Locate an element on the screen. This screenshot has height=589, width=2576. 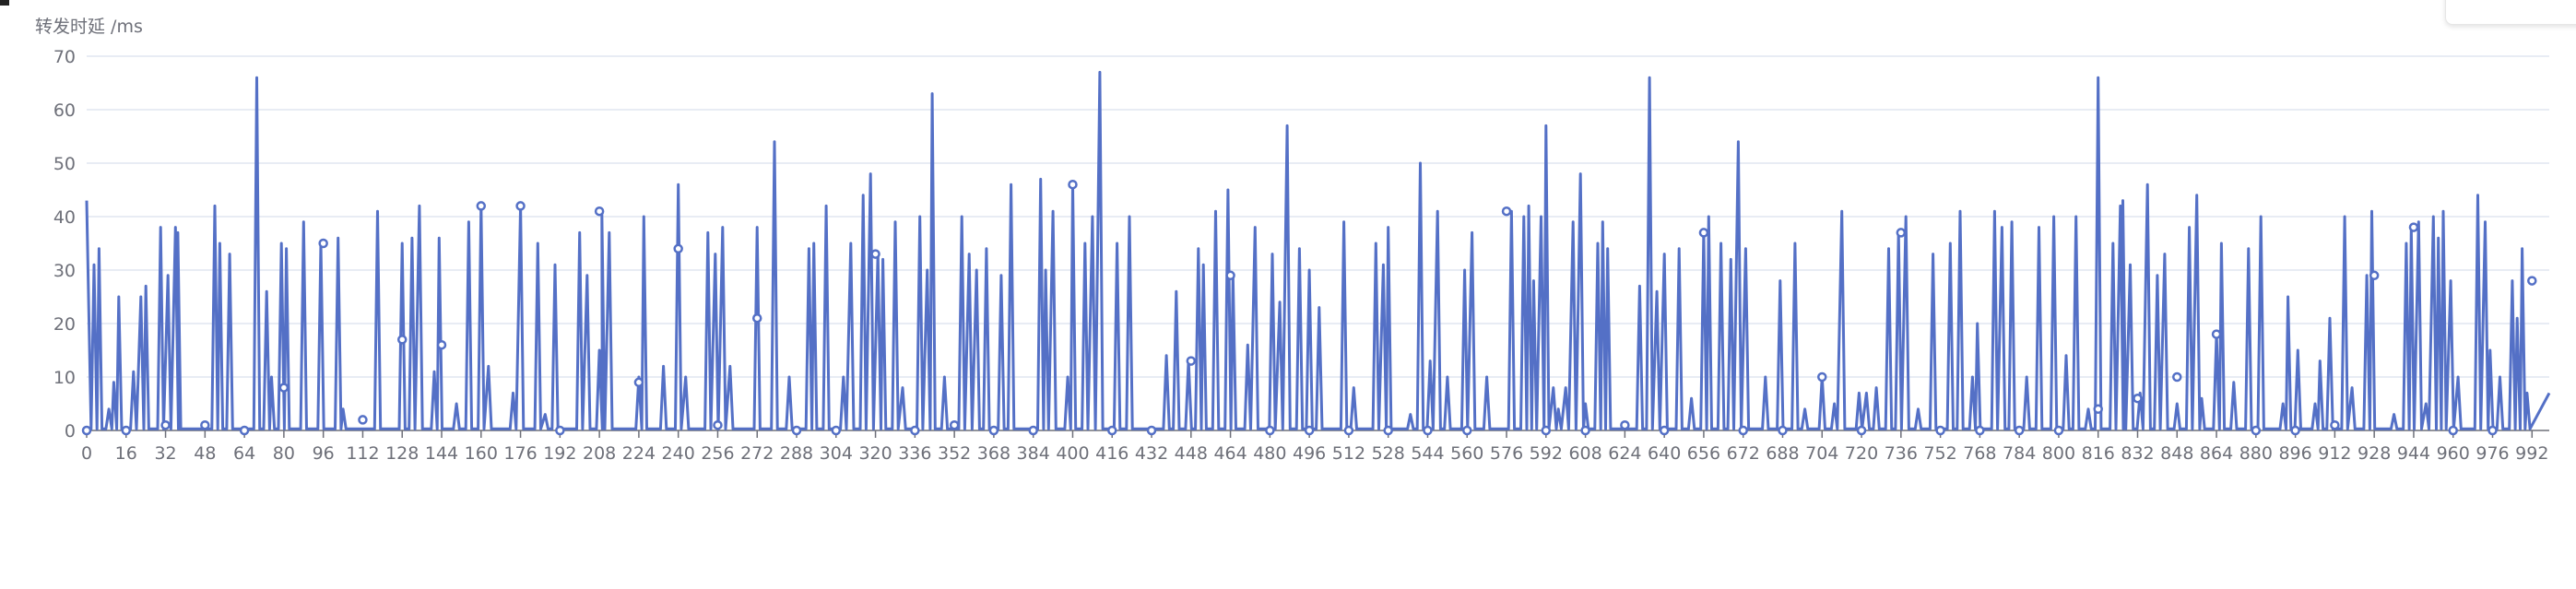
x-tick-label: 736 is located at coordinates (1901, 453).